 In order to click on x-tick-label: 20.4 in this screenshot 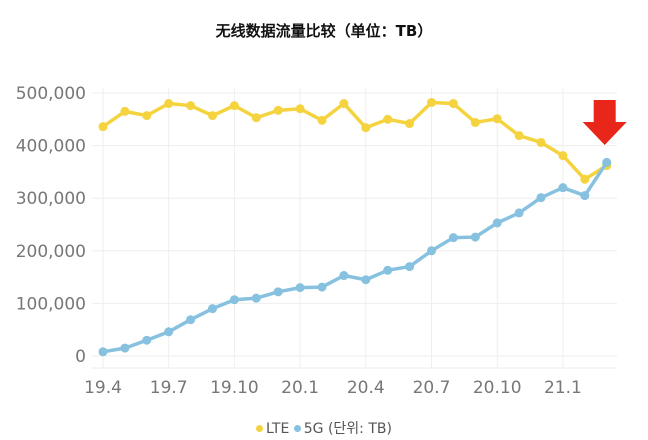, I will do `click(366, 388)`.